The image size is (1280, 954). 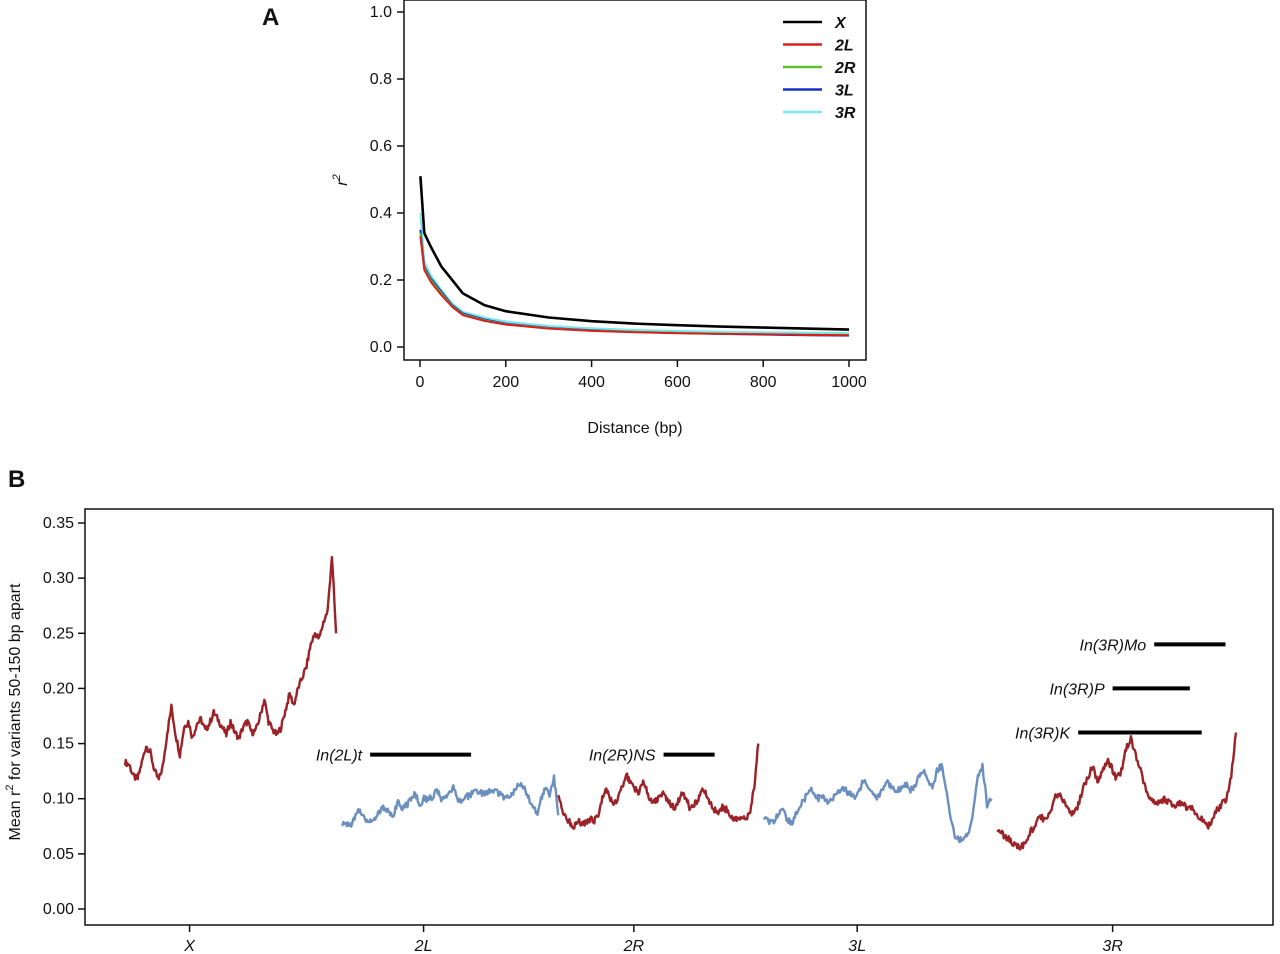 I want to click on panel-b-series-line-3l, so click(x=877, y=803).